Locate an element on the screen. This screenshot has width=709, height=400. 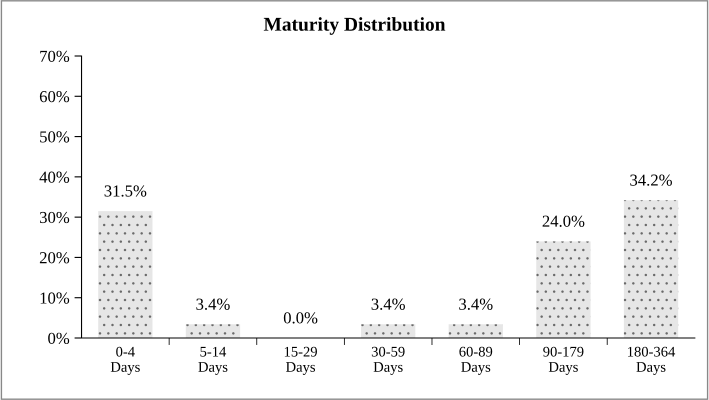
data-label: 34.2% is located at coordinates (651, 180).